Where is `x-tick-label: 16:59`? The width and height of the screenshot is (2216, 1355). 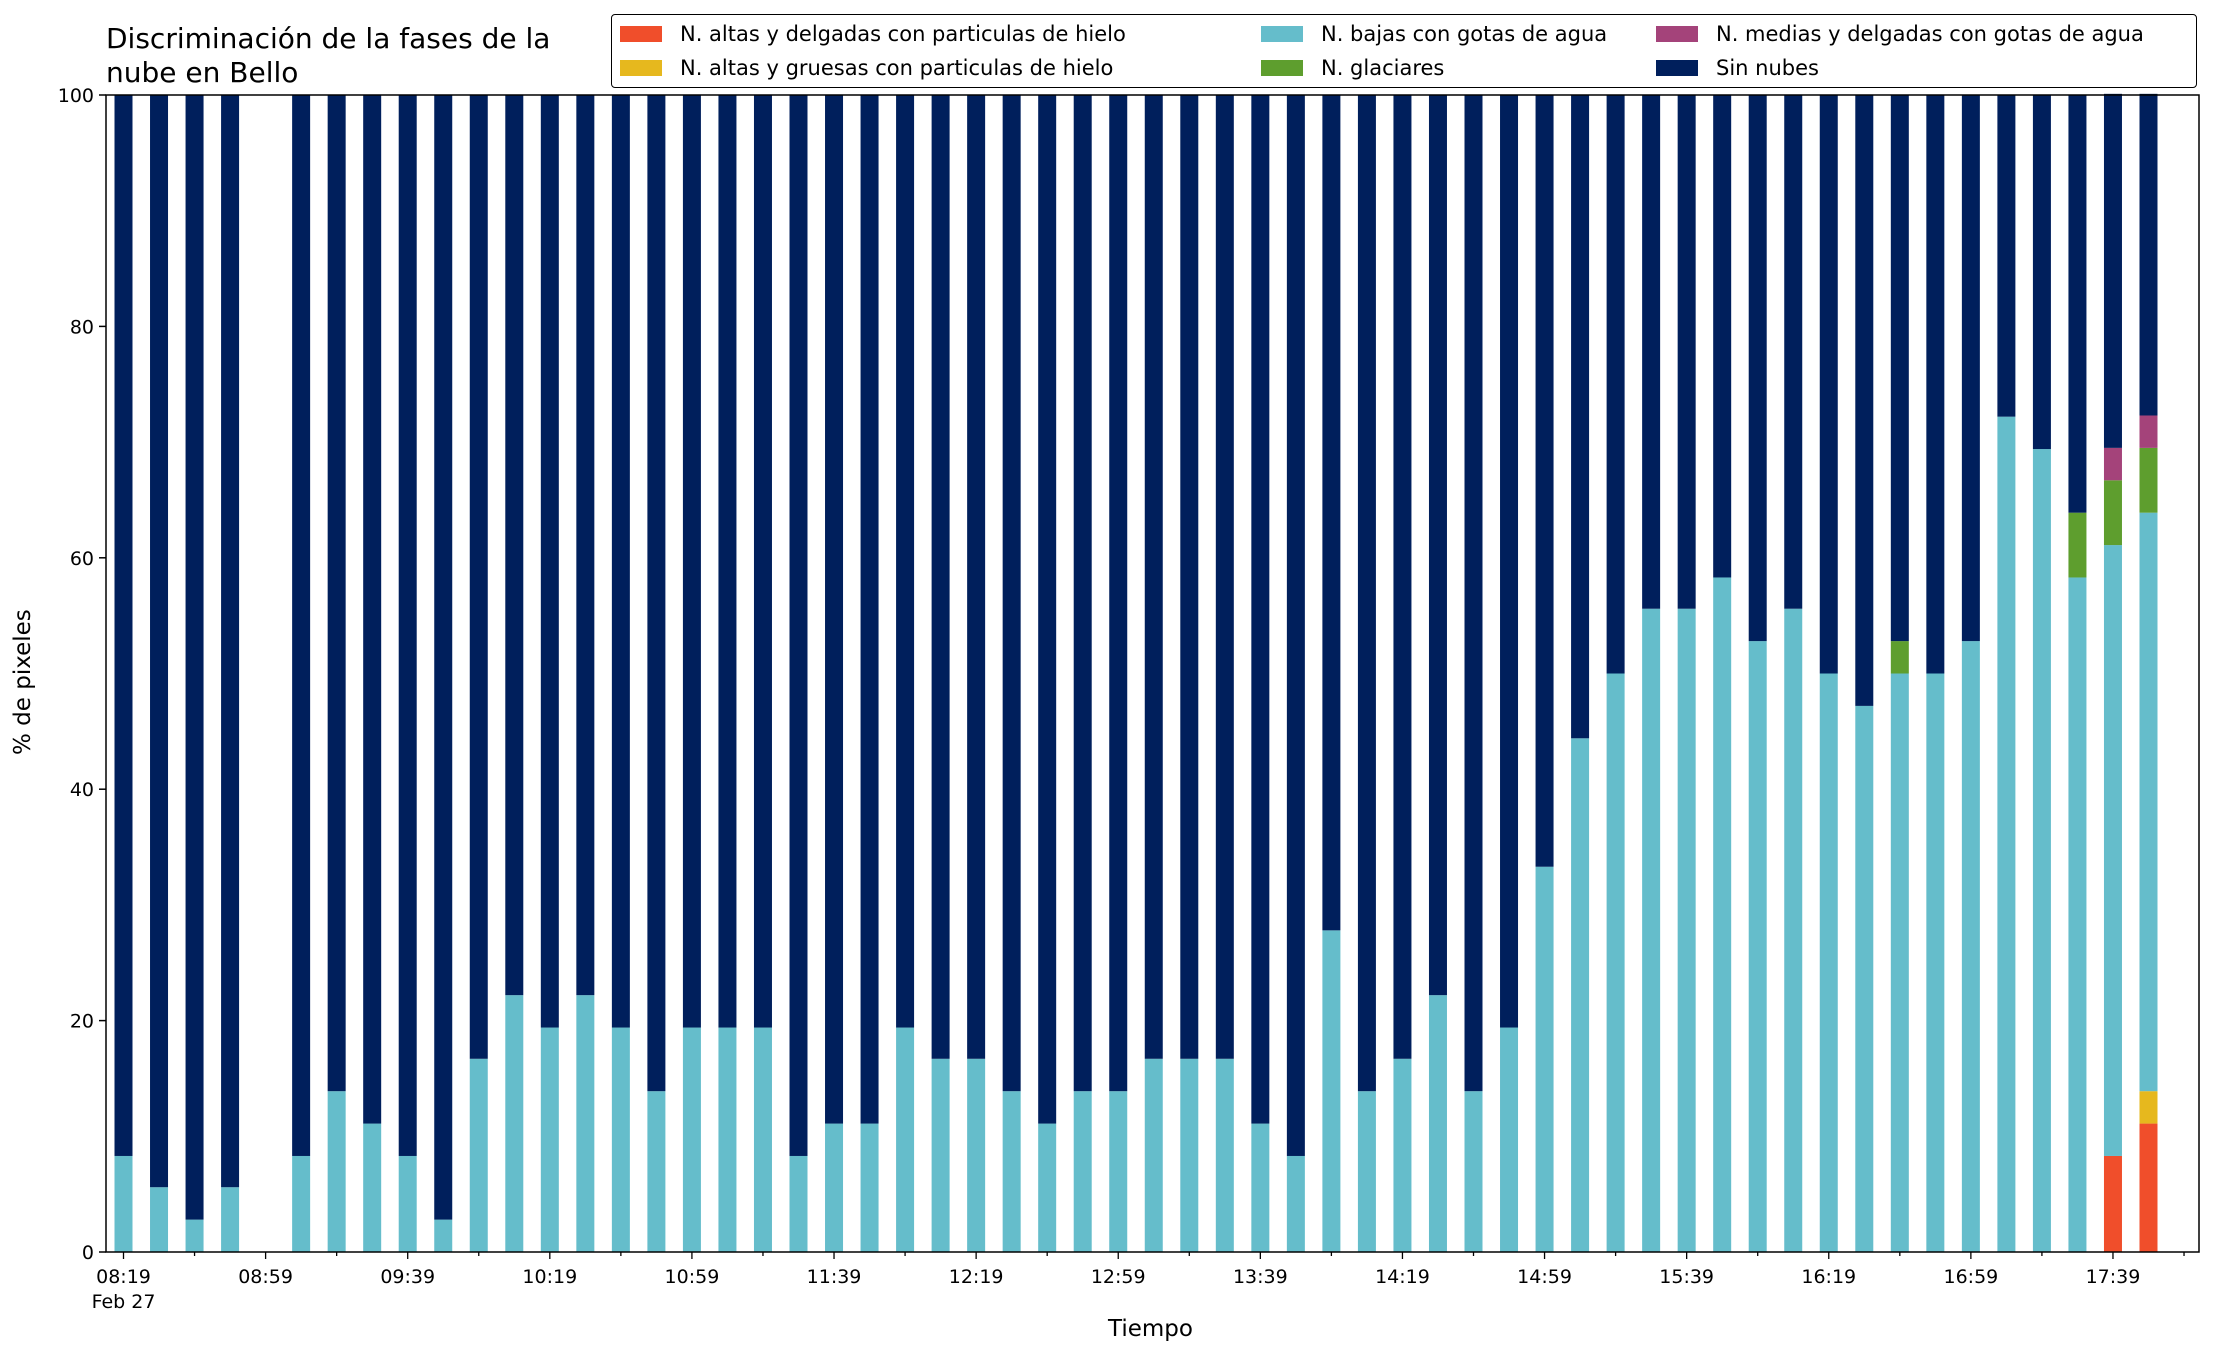 x-tick-label: 16:59 is located at coordinates (1970, 1277).